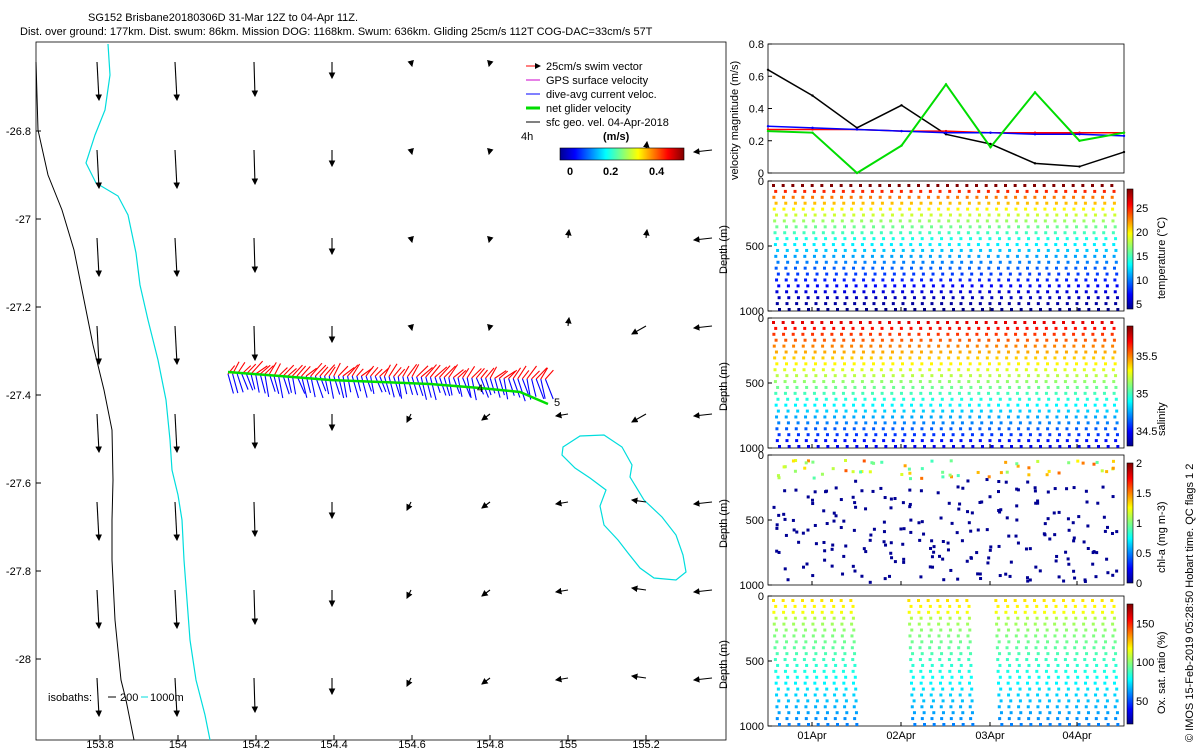  What do you see at coordinates (1035, 134) in the screenshot?
I see `velocity-point` at bounding box center [1035, 134].